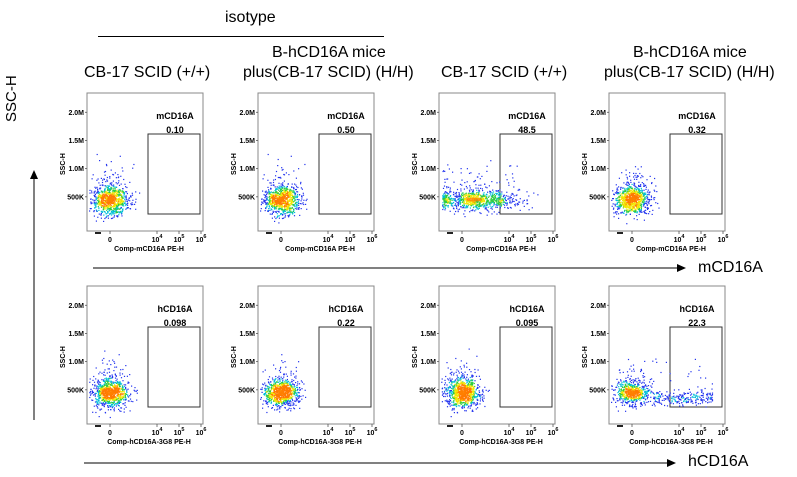 This screenshot has width=797, height=477. What do you see at coordinates (76, 141) in the screenshot?
I see `y-tick-label: 1.5M` at bounding box center [76, 141].